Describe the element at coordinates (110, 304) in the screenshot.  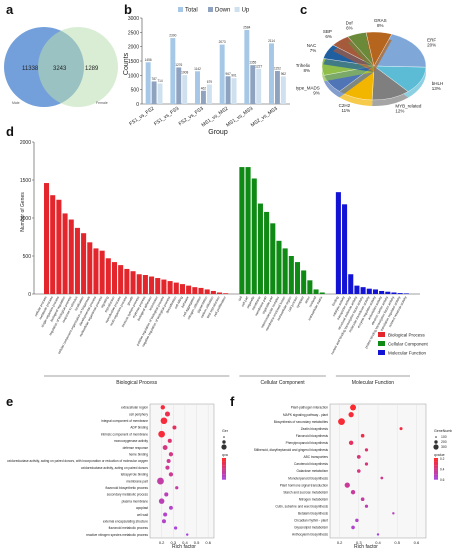
I see `go-term-label: reproduction` at that location.